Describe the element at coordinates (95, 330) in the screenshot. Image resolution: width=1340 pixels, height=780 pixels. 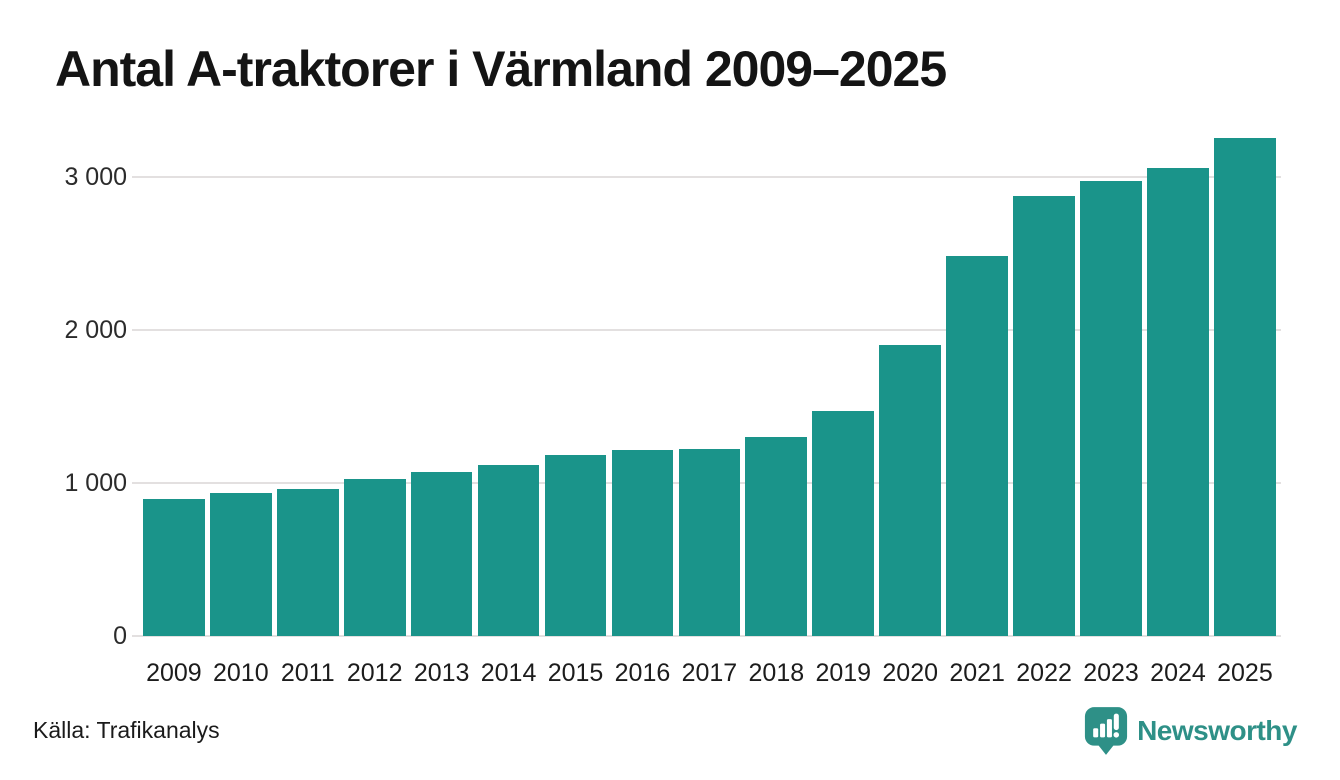
I see `y-axis-tick-label: 2 000` at that location.